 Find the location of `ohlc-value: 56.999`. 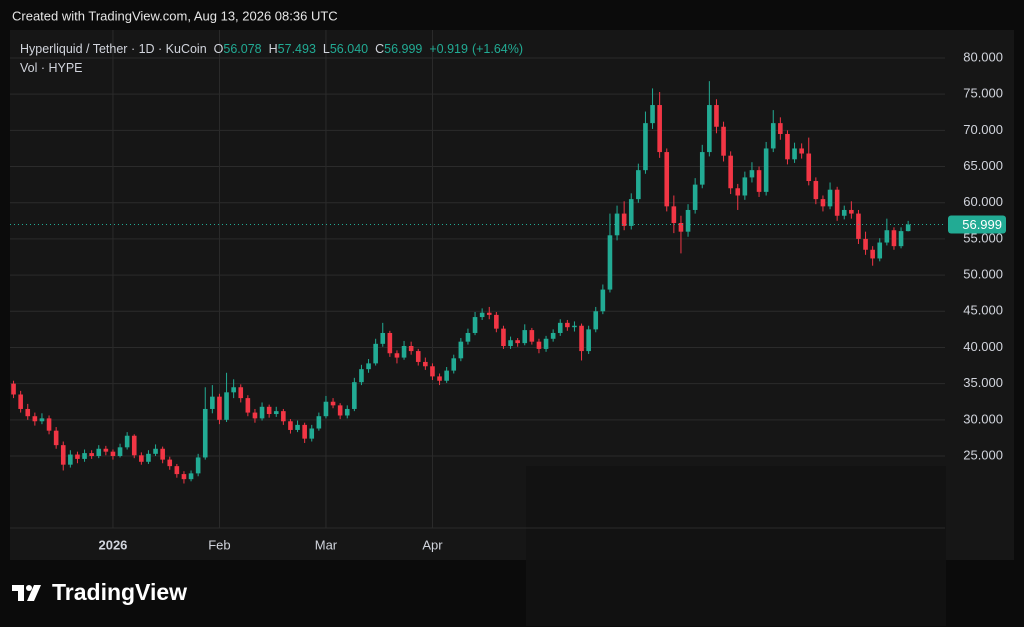

ohlc-value: 56.999 is located at coordinates (403, 49).